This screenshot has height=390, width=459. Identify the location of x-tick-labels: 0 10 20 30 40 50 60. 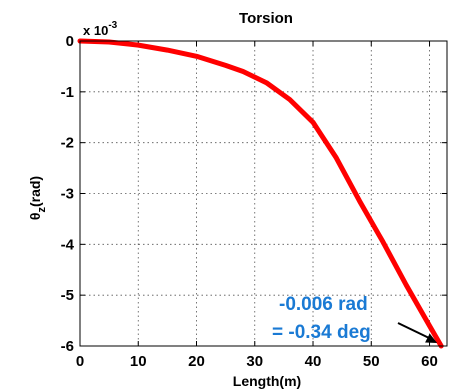
(257, 361).